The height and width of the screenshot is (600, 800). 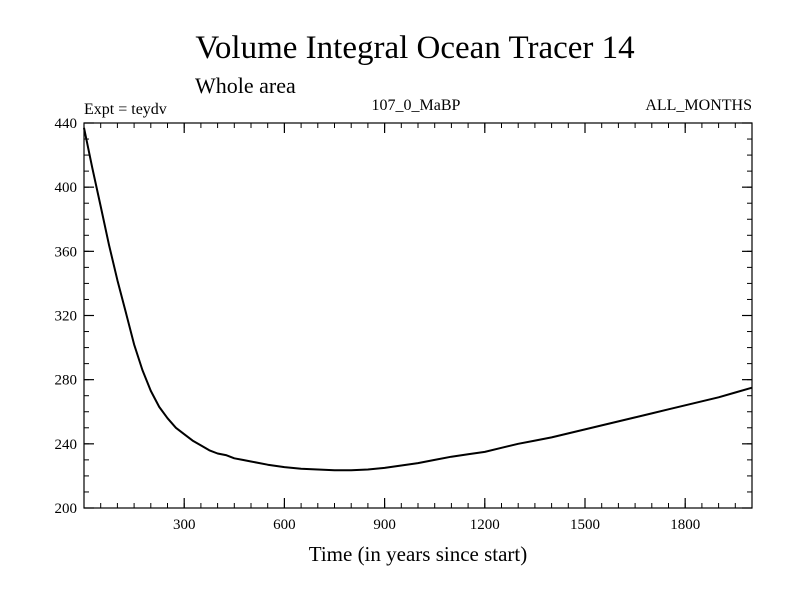 I want to click on experiment-label: Expt = teydv, so click(x=125, y=109).